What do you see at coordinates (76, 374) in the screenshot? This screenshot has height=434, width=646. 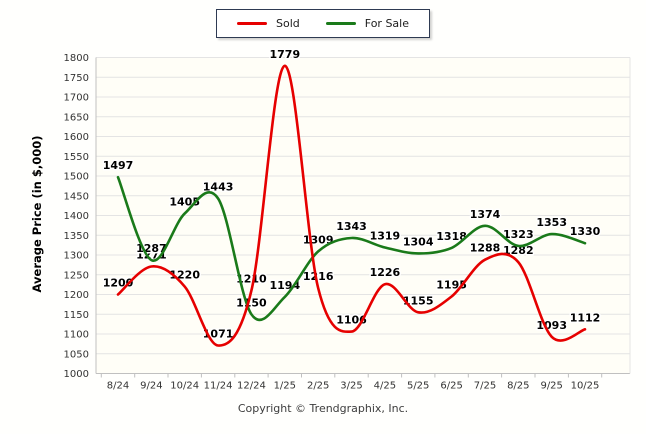 I see `y-tick-label: 1000` at bounding box center [76, 374].